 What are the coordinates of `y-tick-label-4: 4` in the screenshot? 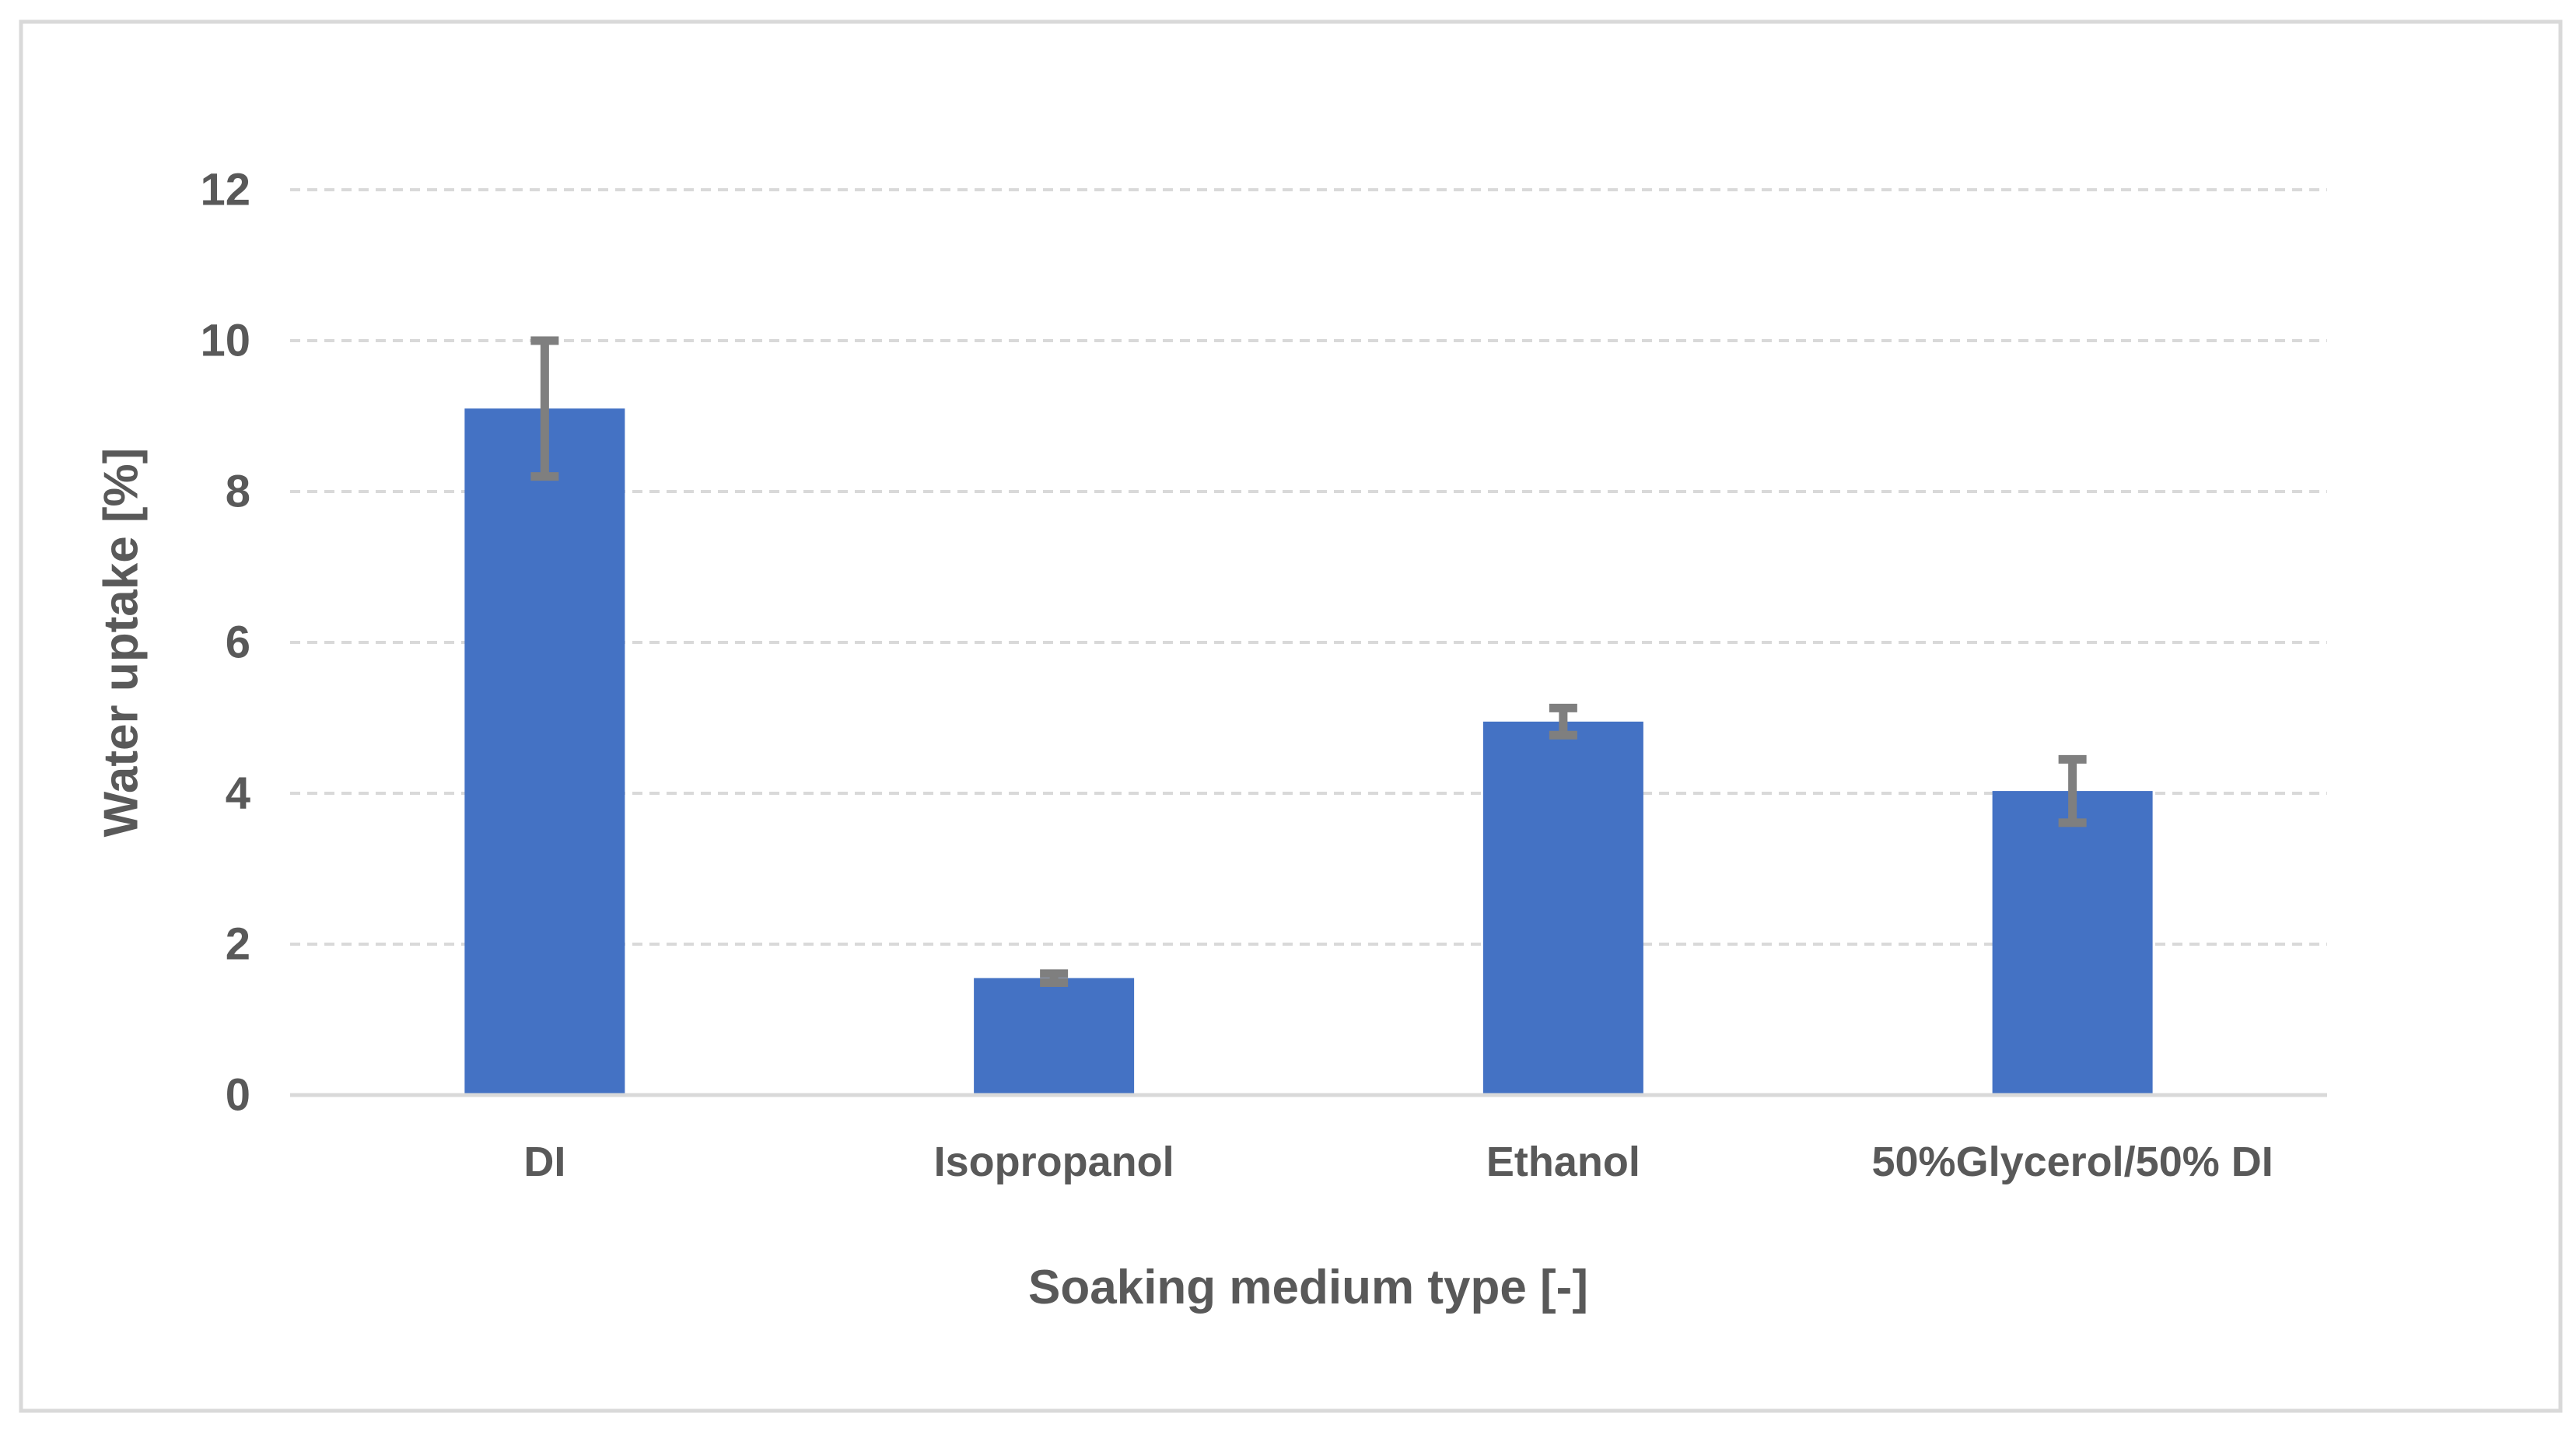 It's located at (238, 793).